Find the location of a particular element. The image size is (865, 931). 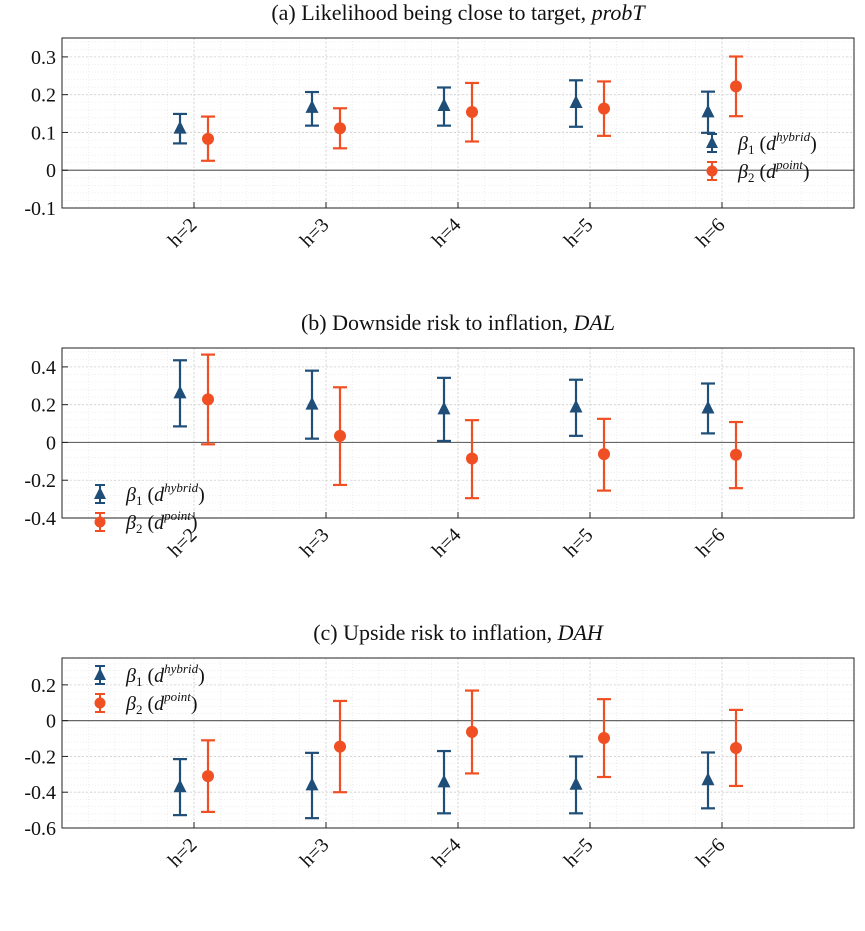

chart-title: (c) Upside risk to inflation, DAH is located at coordinates (458, 633).